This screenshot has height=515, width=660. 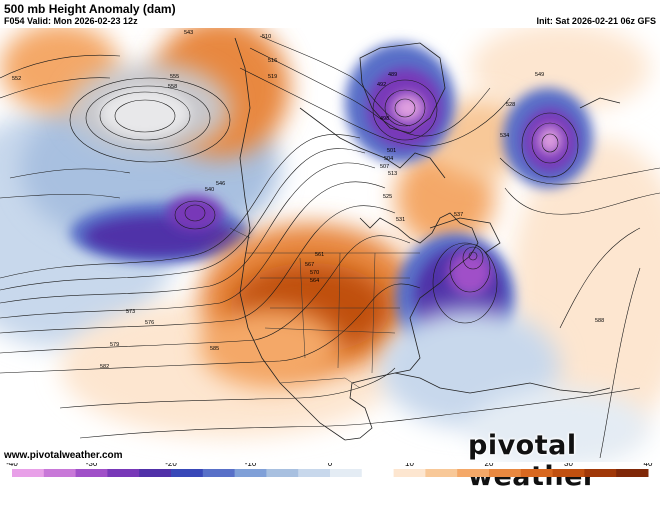 What do you see at coordinates (209, 190) in the screenshot?
I see `contour-label: 540` at bounding box center [209, 190].